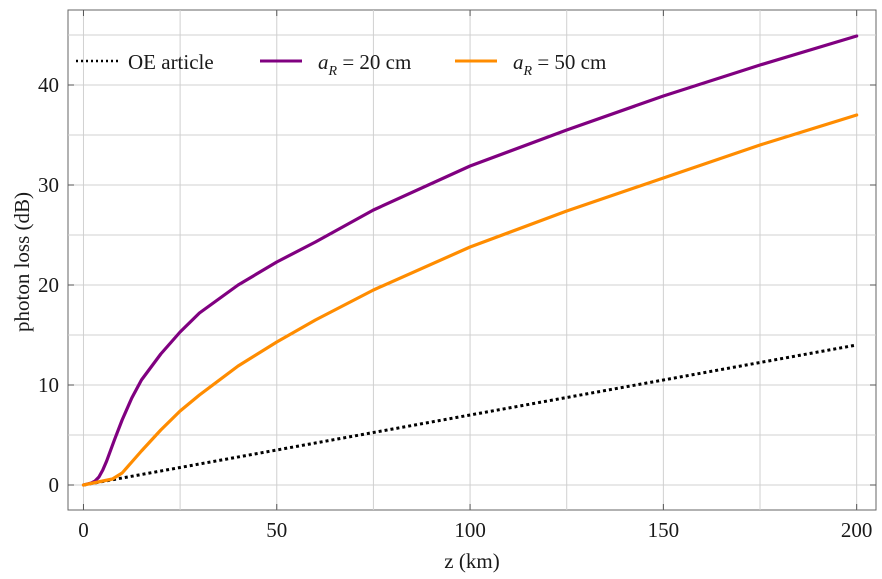  What do you see at coordinates (48, 285) in the screenshot?
I see `y-tick-label: 20` at bounding box center [48, 285].